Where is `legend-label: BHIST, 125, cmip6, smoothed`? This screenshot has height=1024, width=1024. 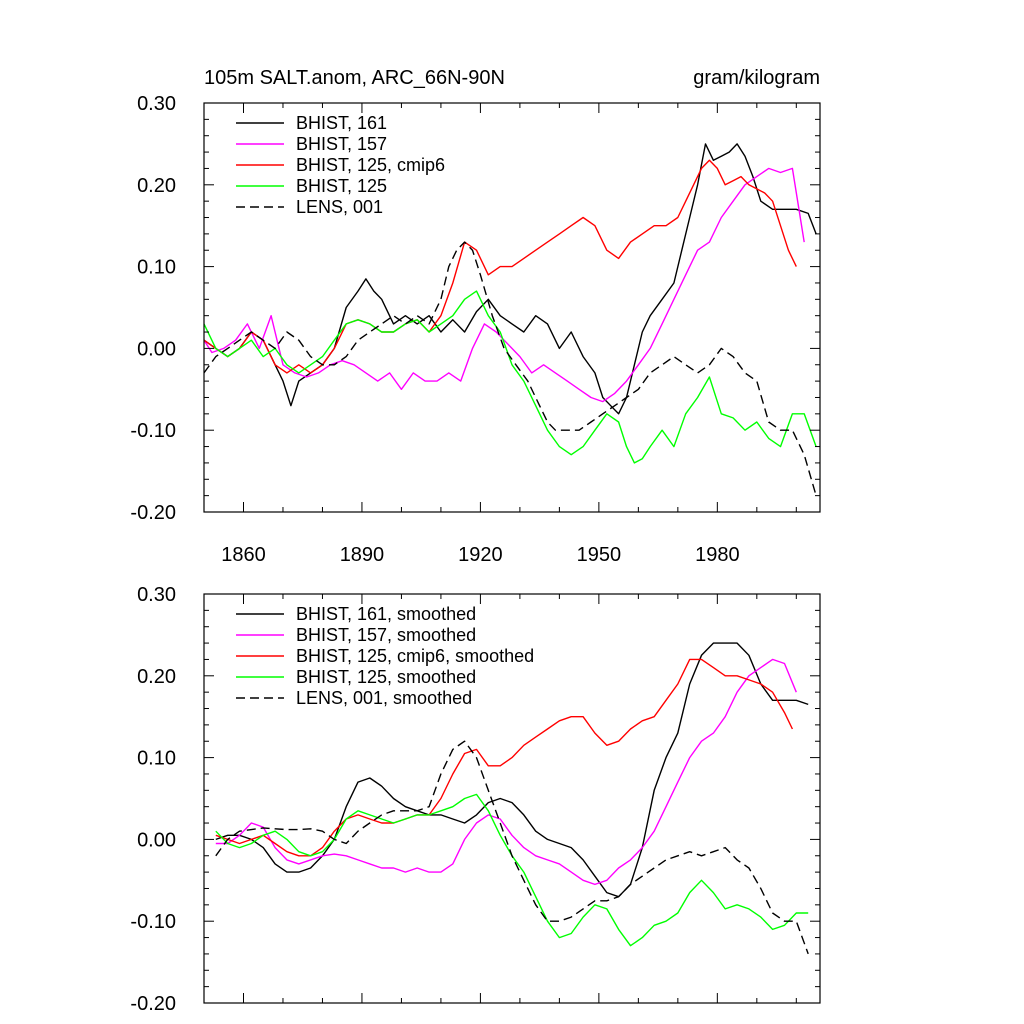
legend-label: BHIST, 125, cmip6, smoothed is located at coordinates (415, 656).